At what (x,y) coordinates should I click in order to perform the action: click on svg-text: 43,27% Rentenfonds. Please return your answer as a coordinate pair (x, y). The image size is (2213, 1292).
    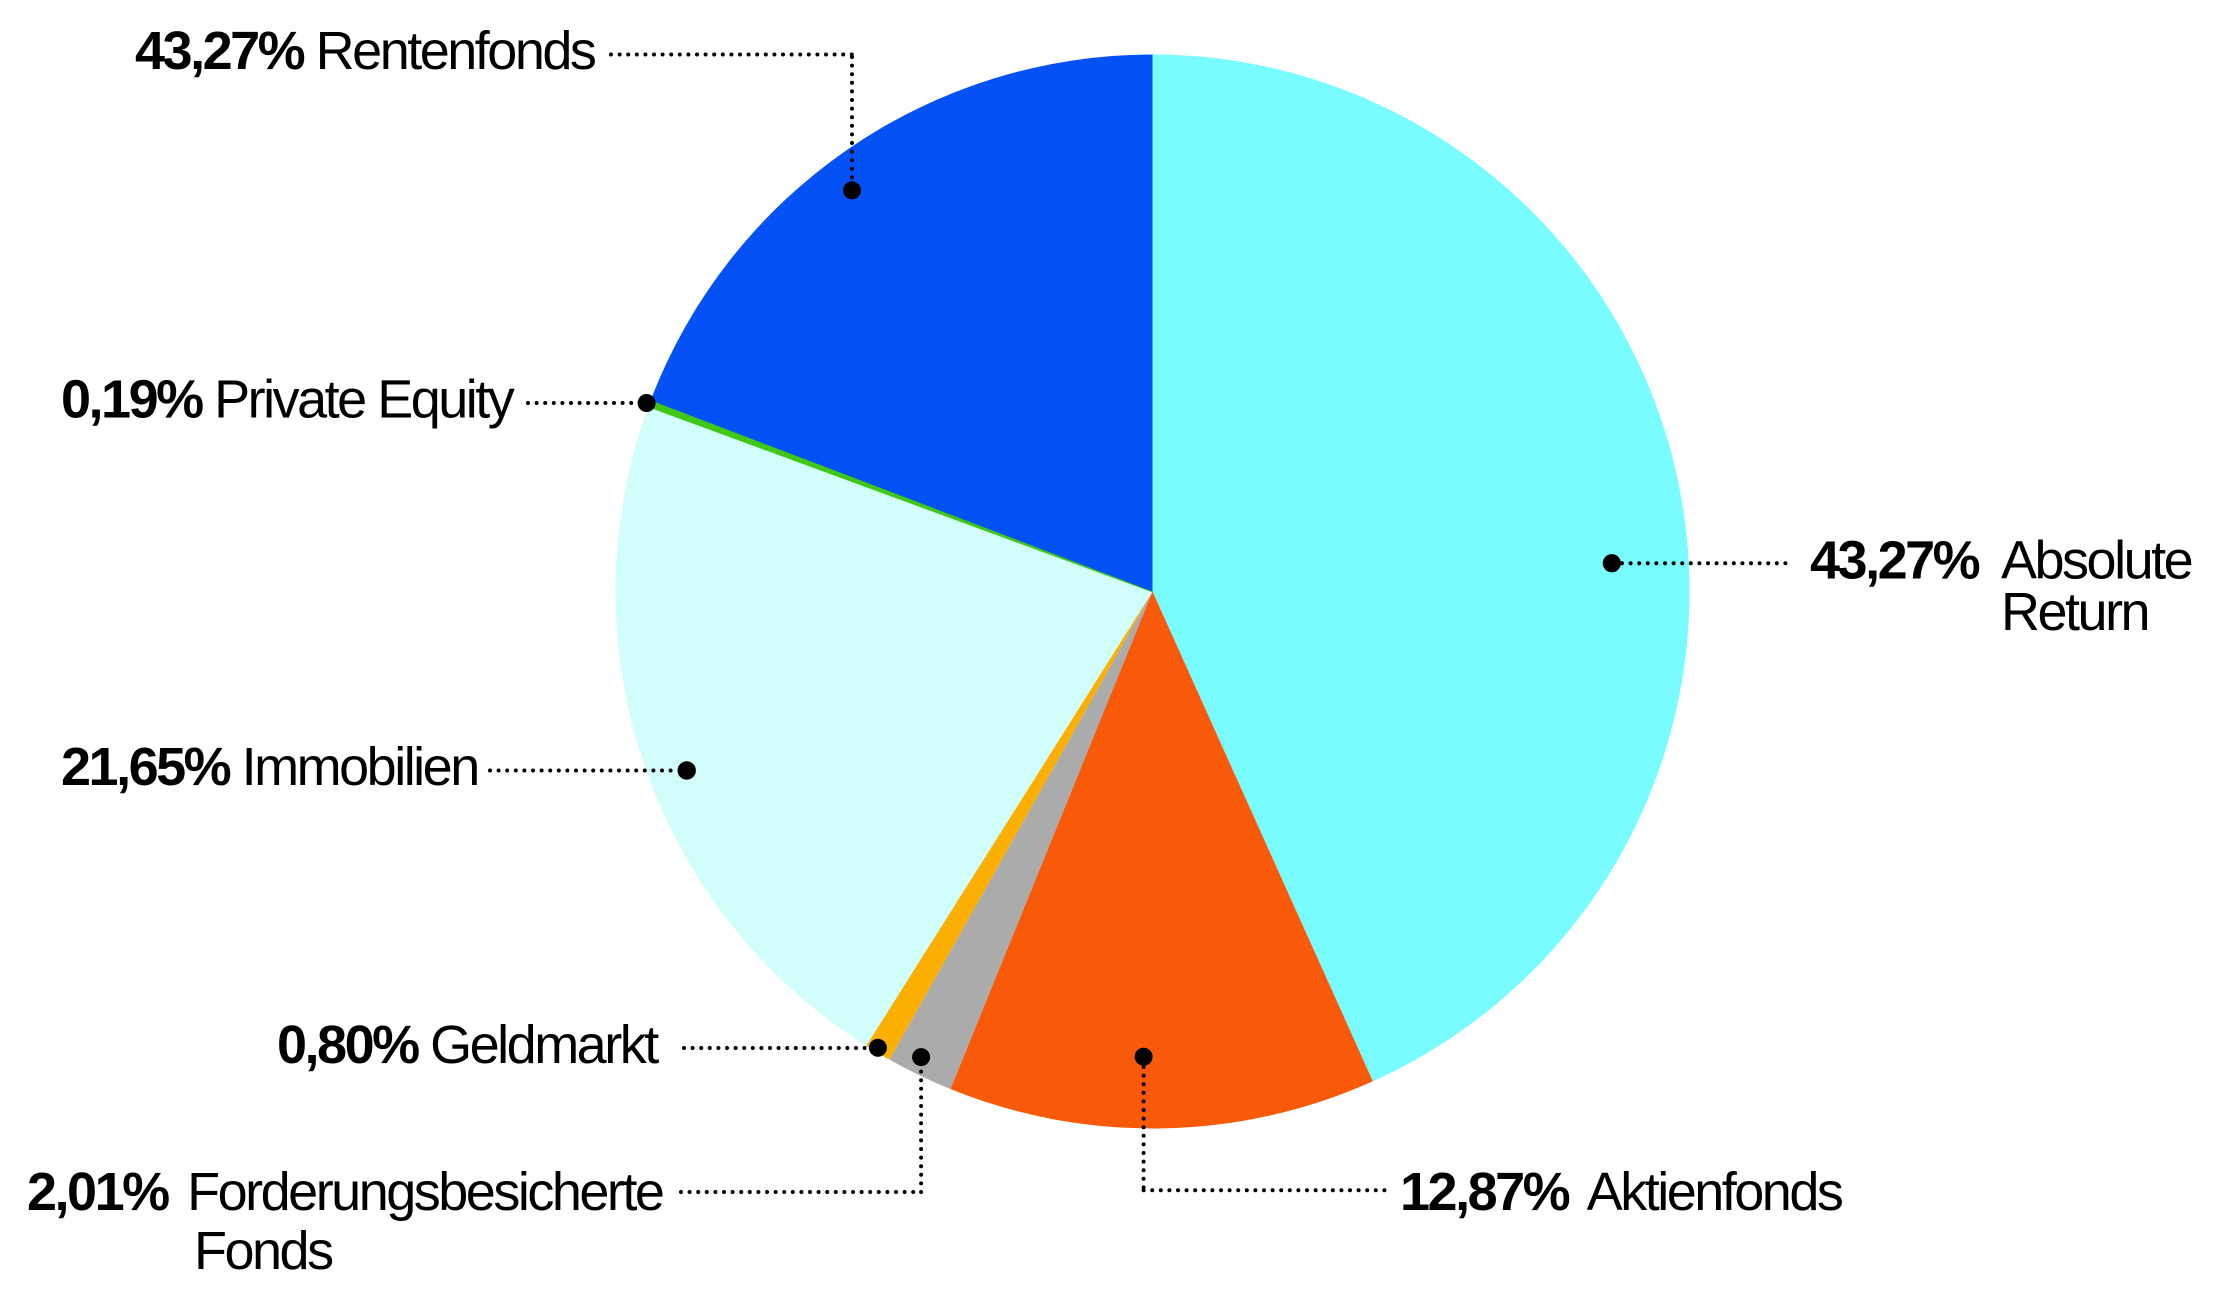
    Looking at the image, I should click on (365, 51).